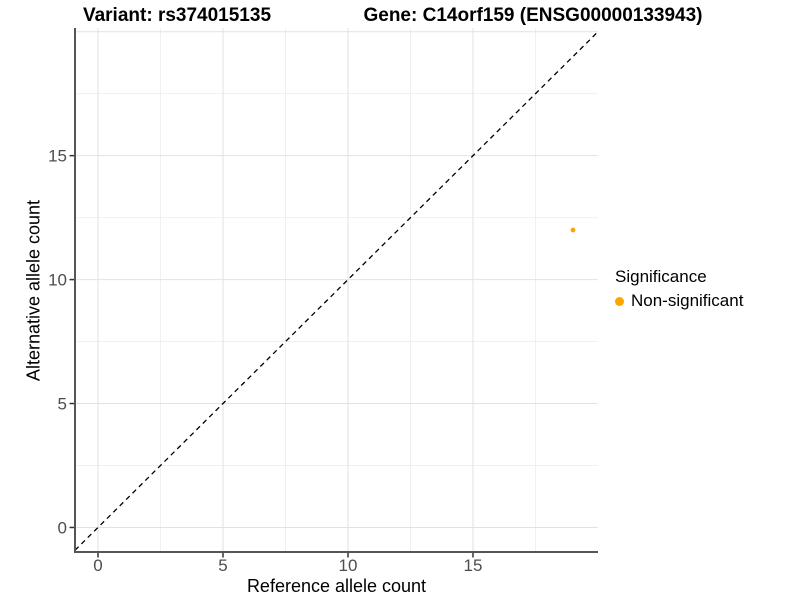  Describe the element at coordinates (97, 565) in the screenshot. I see `x-tick-label: 0` at that location.